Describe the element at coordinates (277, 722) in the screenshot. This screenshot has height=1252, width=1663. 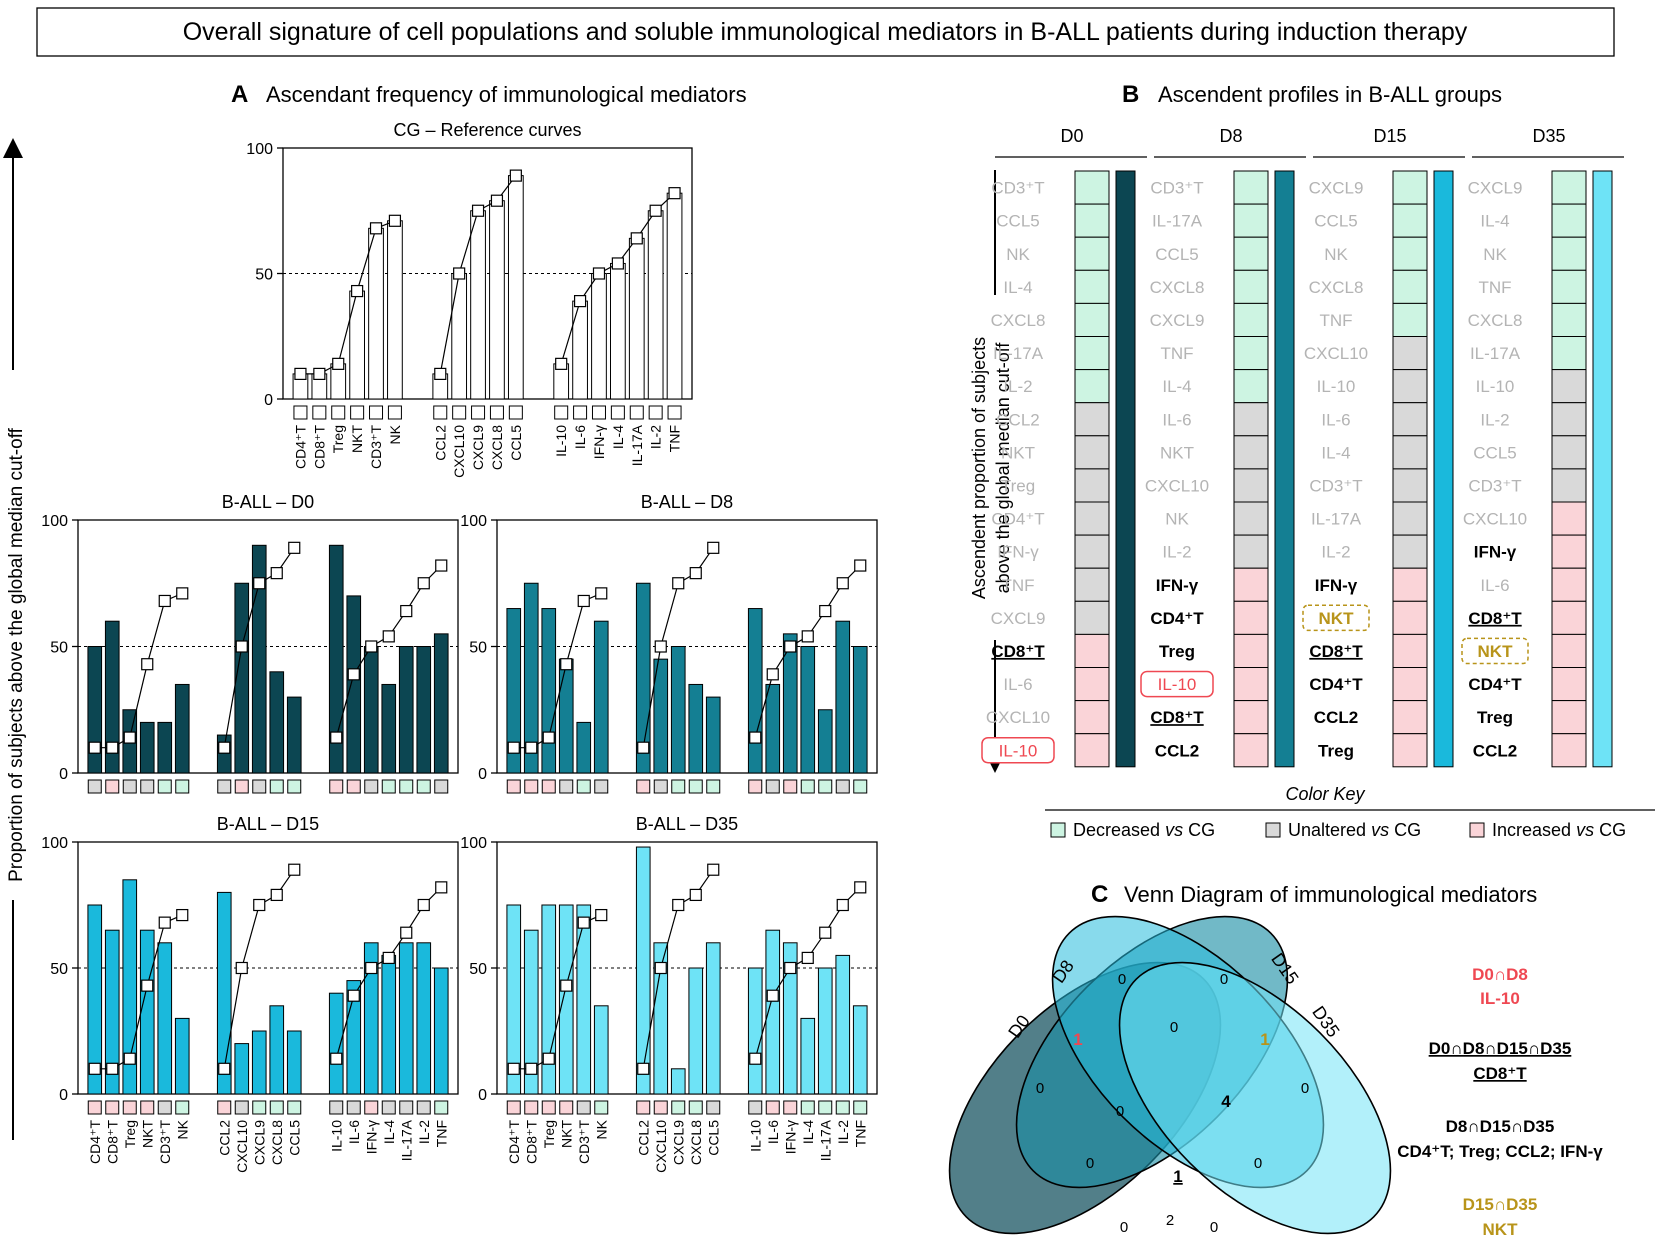
I see `bar-CXCL8` at that location.